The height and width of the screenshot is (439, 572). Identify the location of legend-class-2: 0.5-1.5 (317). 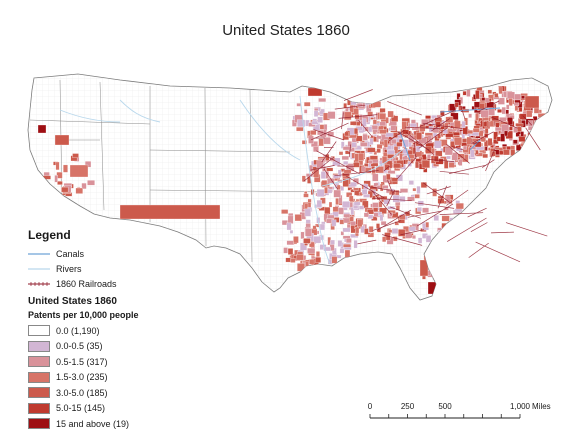
(143, 362).